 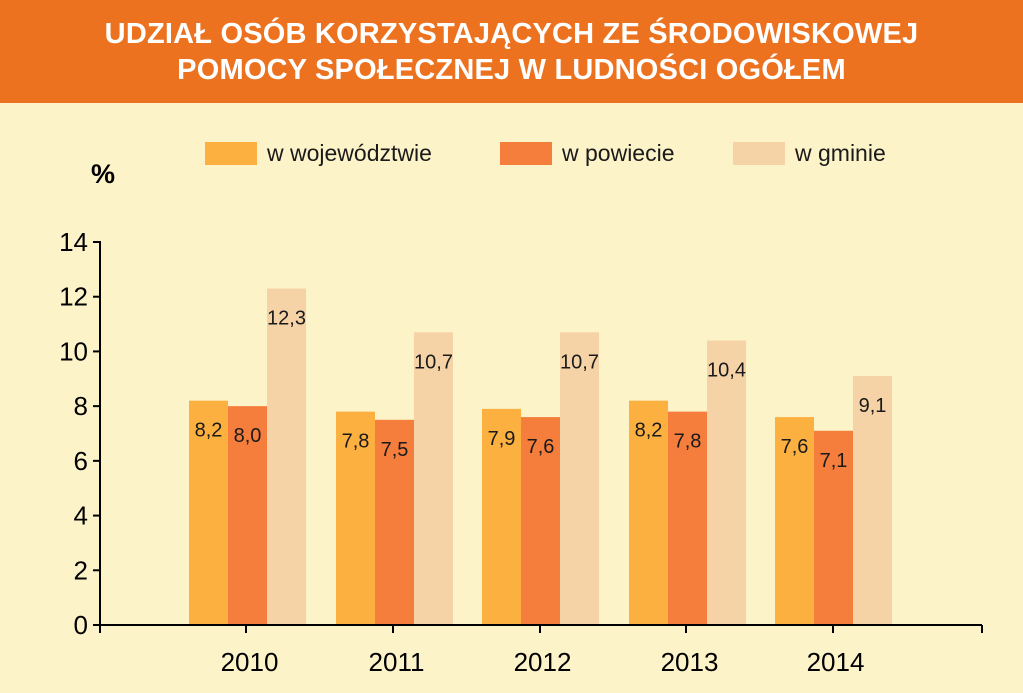 What do you see at coordinates (690, 662) in the screenshot?
I see `x-tick-label-2013: 2013` at bounding box center [690, 662].